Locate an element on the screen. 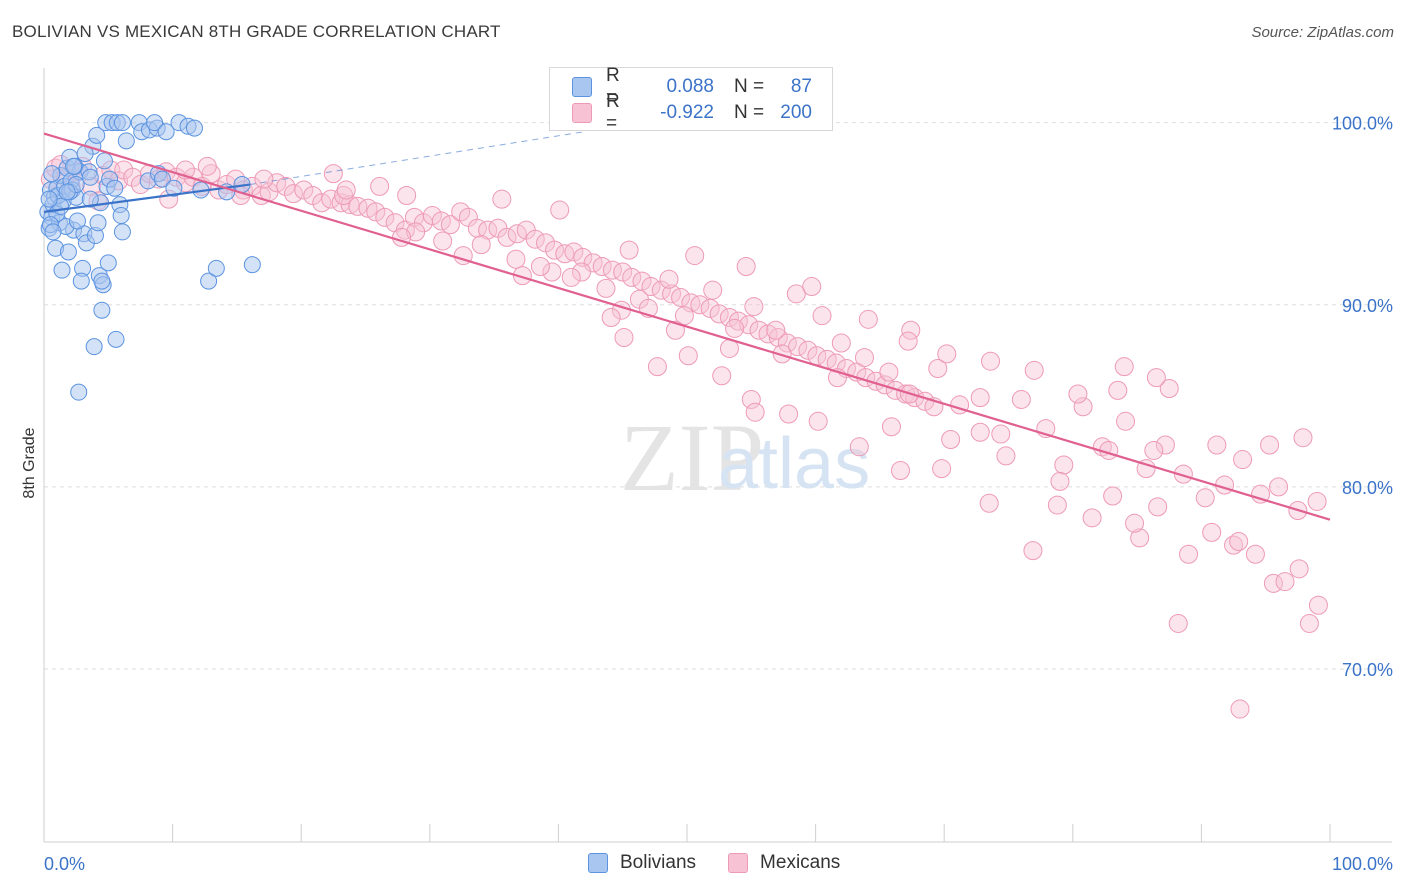  legend-n-value: 200 is located at coordinates (796, 112).